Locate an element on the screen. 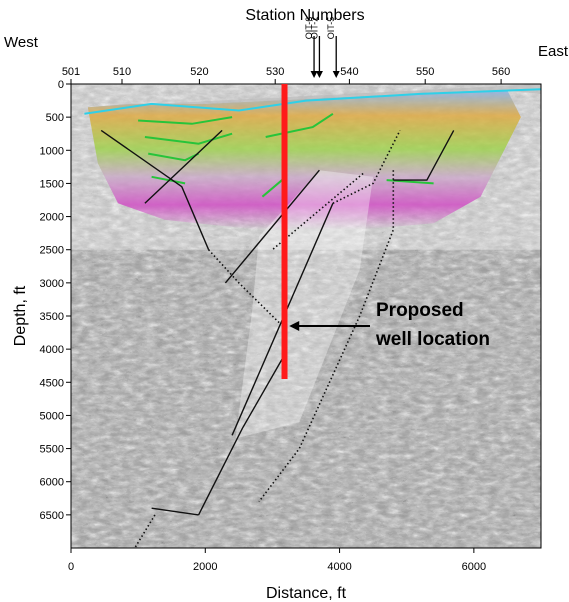 This screenshot has height=602, width=569. station-axis: 501 510 520 530 540 550 560 is located at coordinates (286, 75).